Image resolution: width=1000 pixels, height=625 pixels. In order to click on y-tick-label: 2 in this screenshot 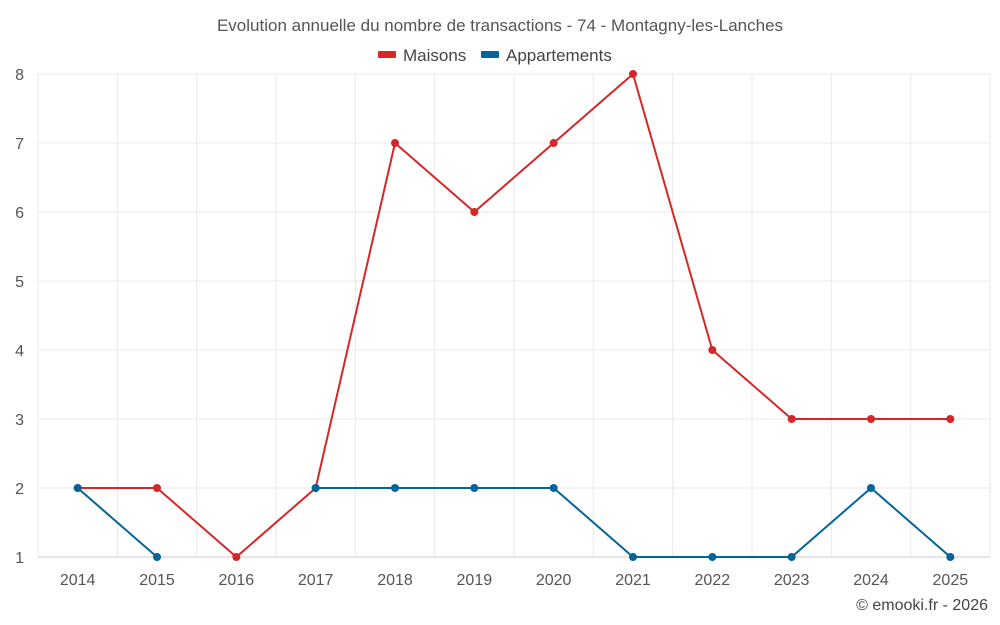, I will do `click(19, 489)`.